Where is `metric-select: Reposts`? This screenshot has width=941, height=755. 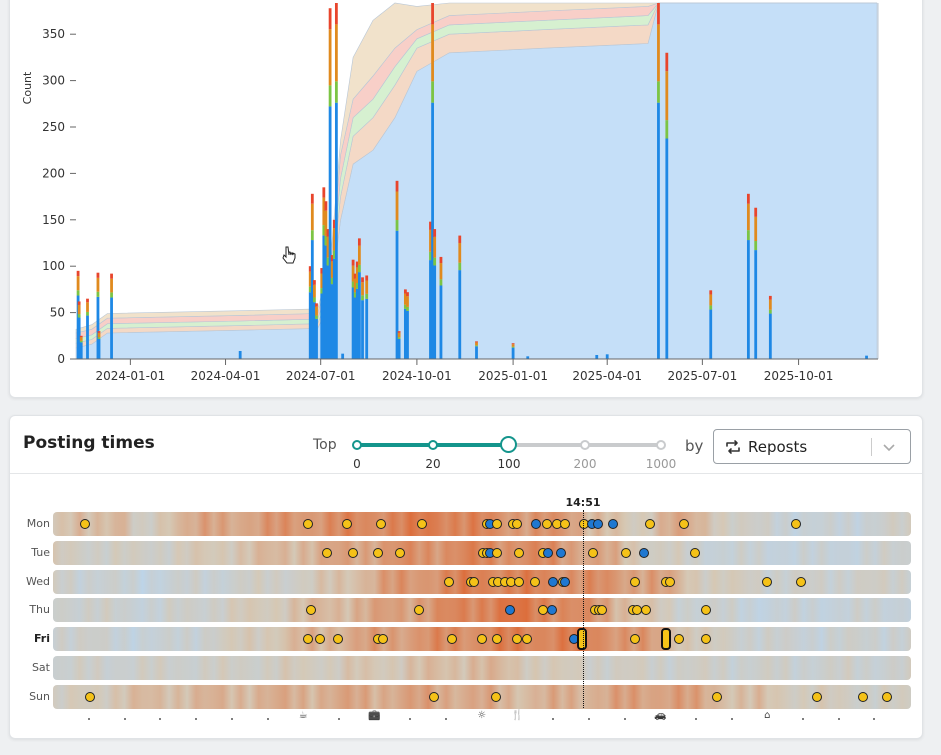
metric-select: Reposts is located at coordinates (812, 446).